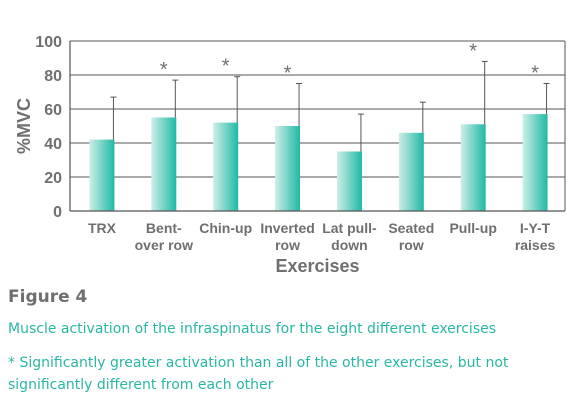 The image size is (583, 412). I want to click on x-tick-label: Inverted row, so click(287, 236).